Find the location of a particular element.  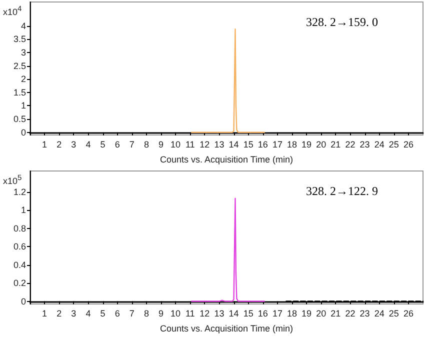

y-tick-label: 0.5 is located at coordinates (19, 119).